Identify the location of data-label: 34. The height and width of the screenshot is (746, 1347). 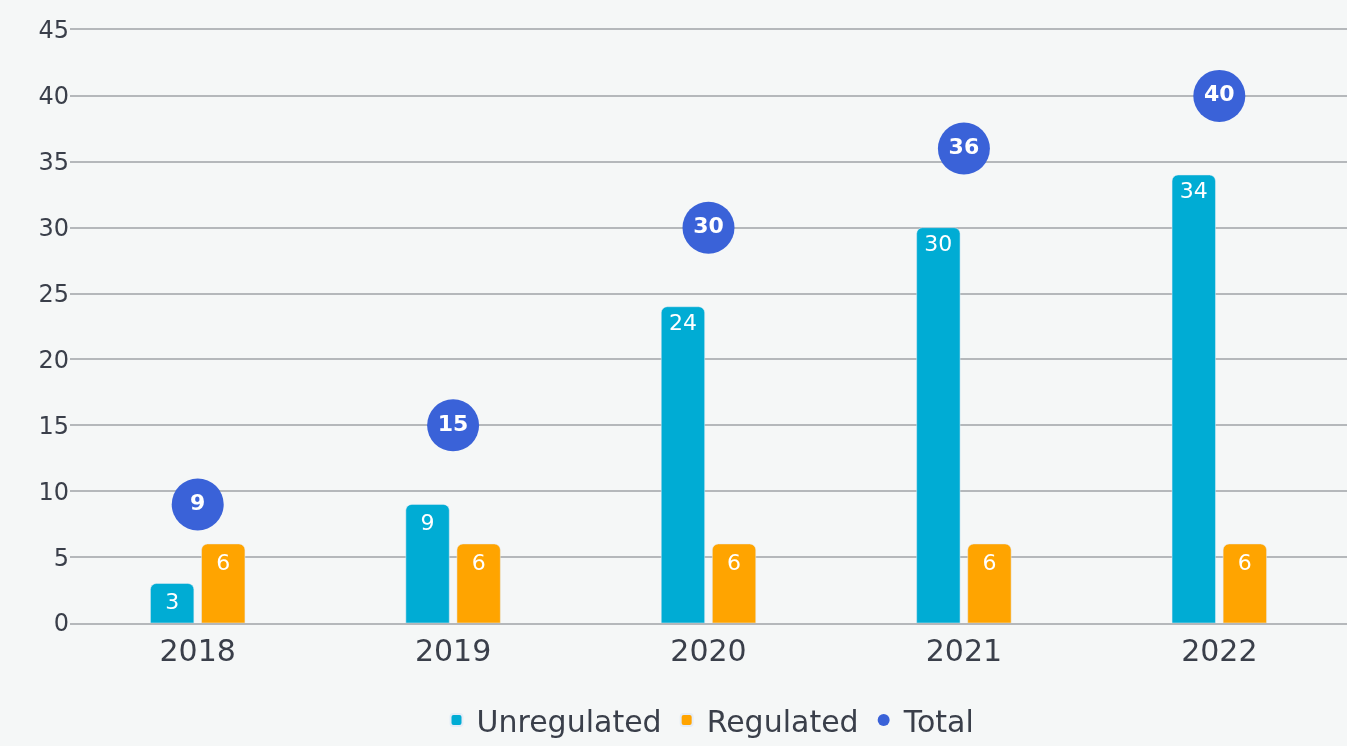
(1193, 191).